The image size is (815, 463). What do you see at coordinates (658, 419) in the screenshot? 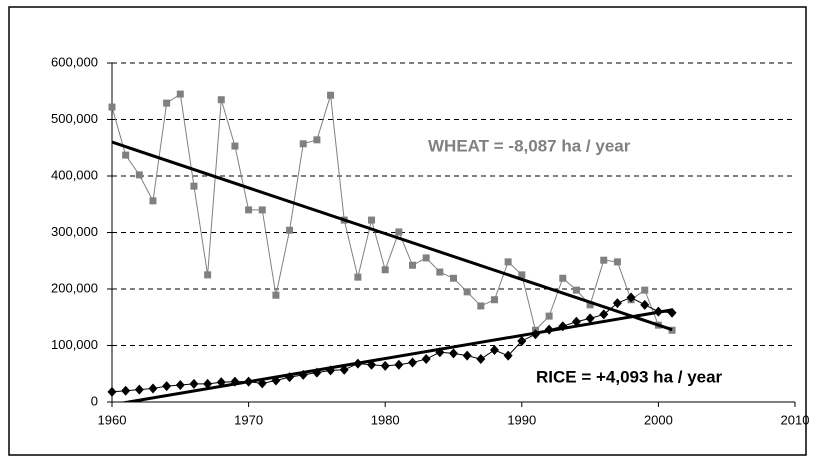
I see `x-tick-label: 2000` at bounding box center [658, 419].